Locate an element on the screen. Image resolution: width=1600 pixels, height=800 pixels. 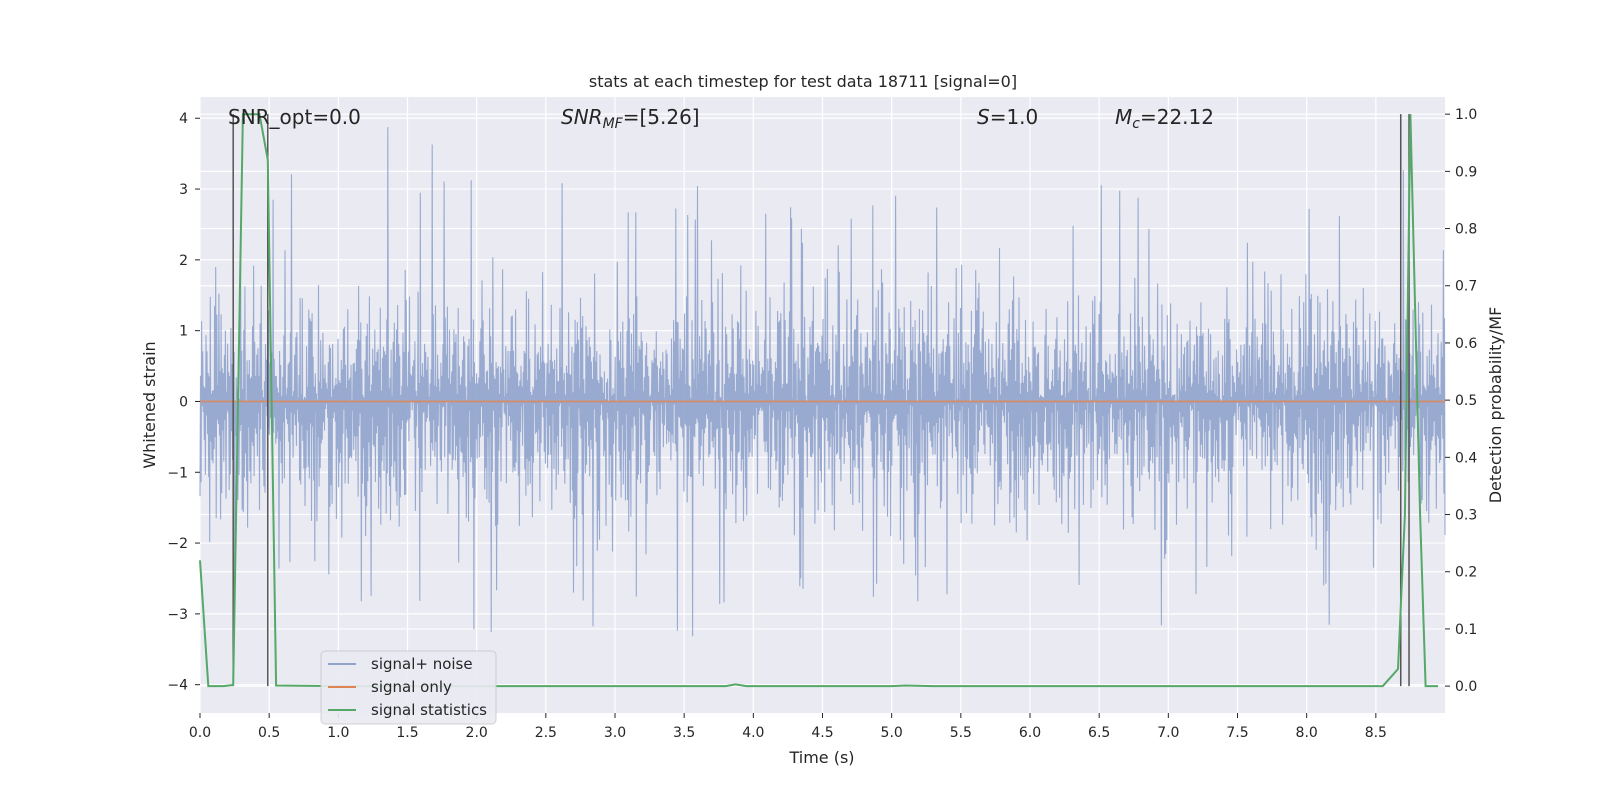
s-symbol: S is located at coordinates (983, 117).